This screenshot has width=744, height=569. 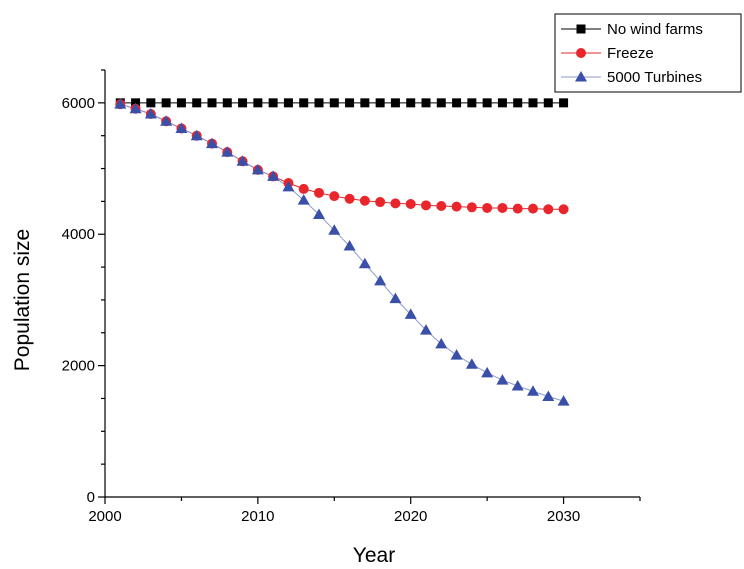 I want to click on legend: No wind farms Freeze 5000 Turbines, so click(x=648, y=53).